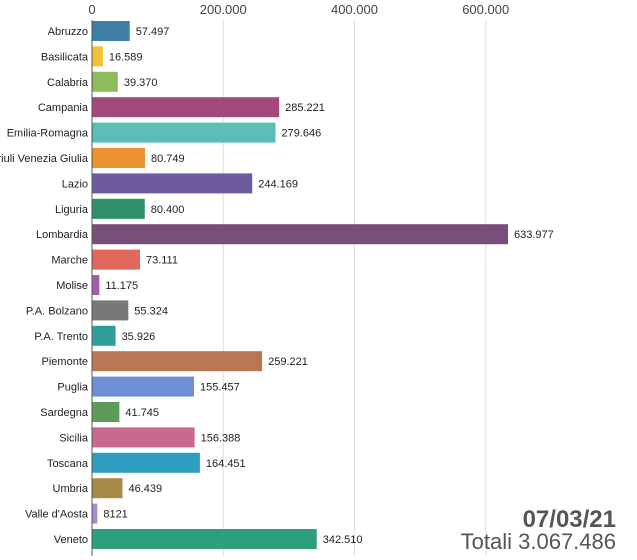  What do you see at coordinates (115, 515) in the screenshot?
I see `value-label: 8121` at bounding box center [115, 515].